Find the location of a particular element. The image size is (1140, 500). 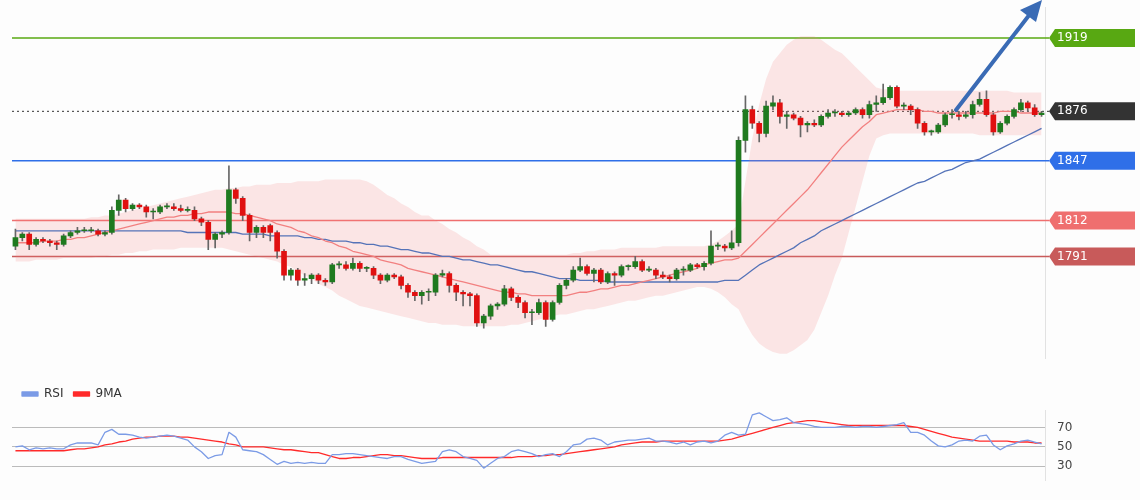

y-tick-label: 50 is located at coordinates (1065, 445).